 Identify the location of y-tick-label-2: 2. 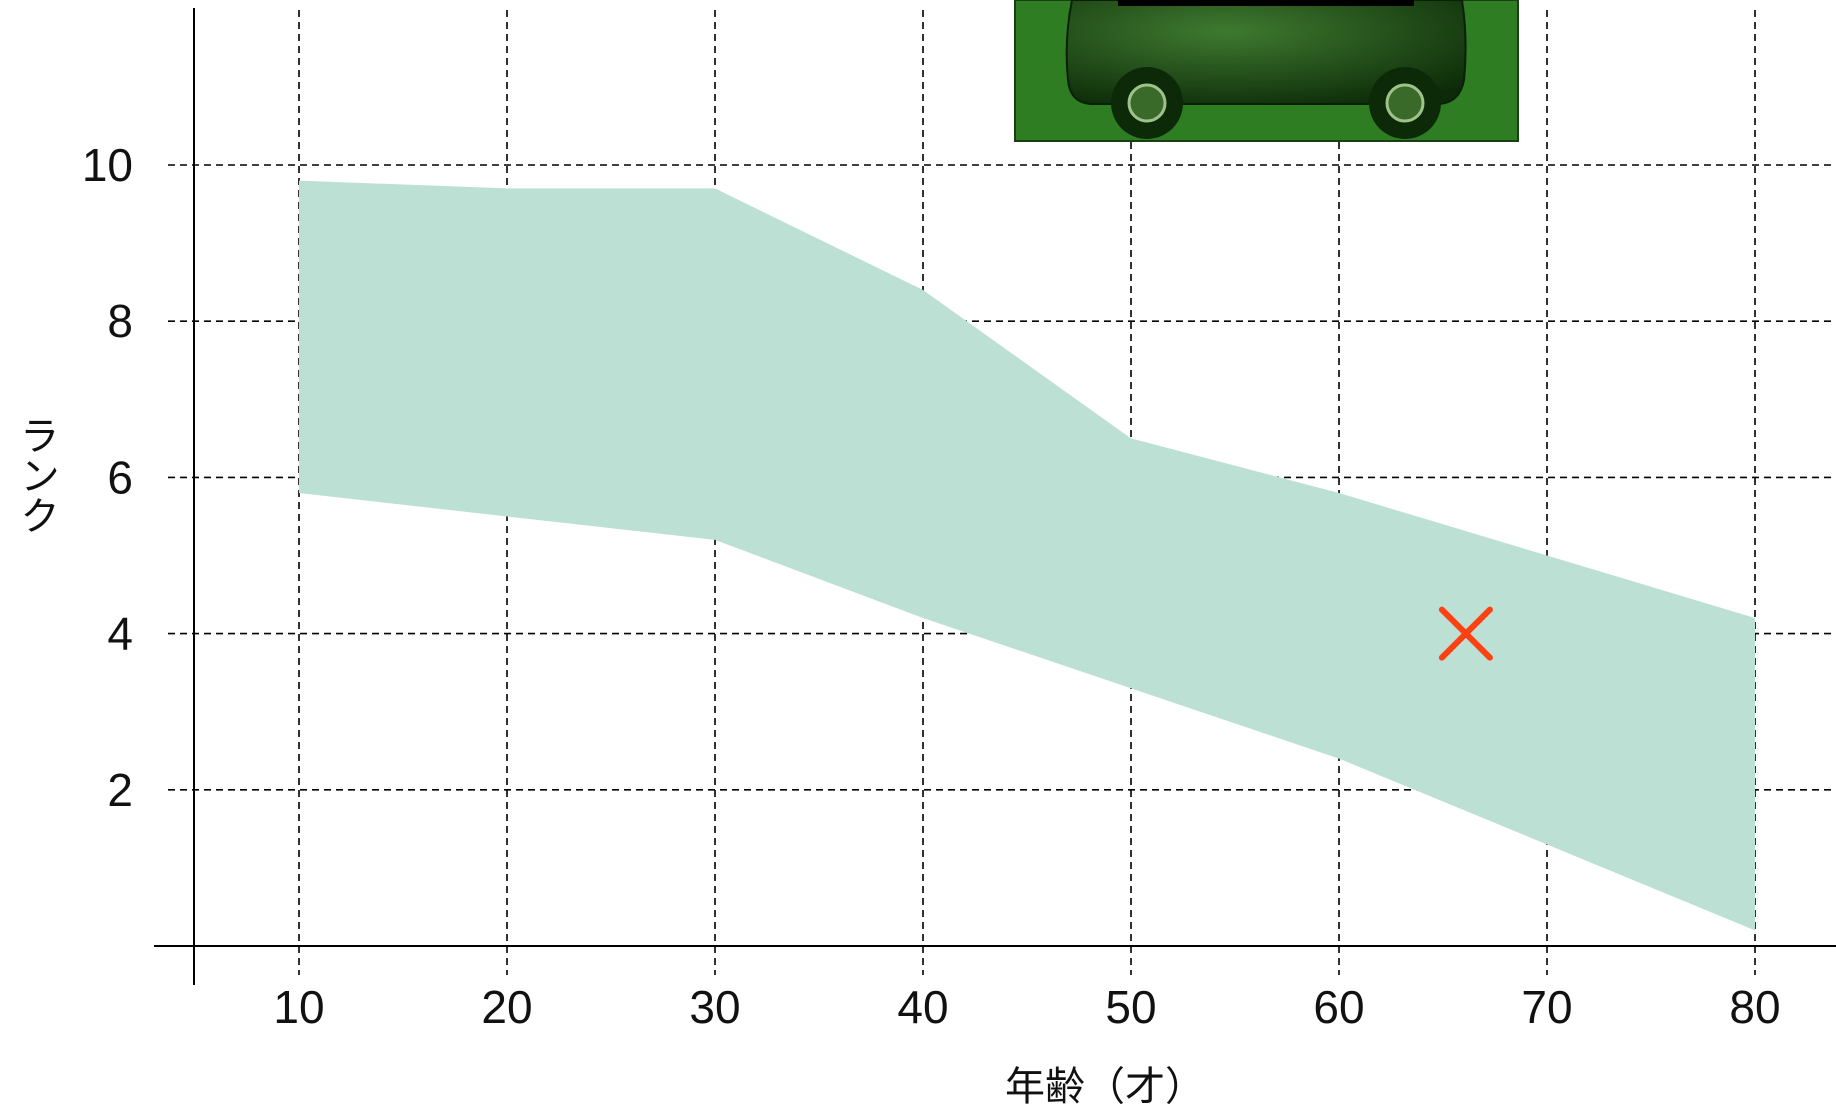
(120, 790).